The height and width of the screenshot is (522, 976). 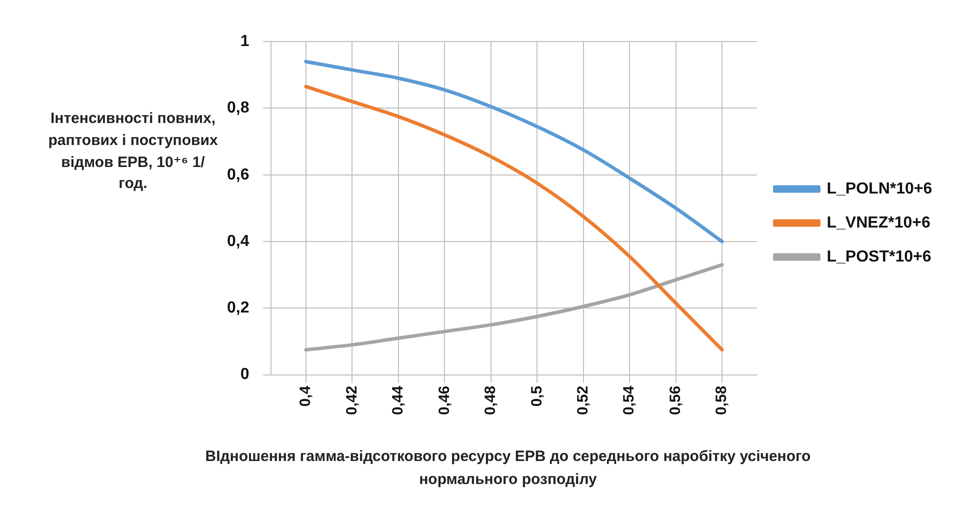 I want to click on x-tick-label: 0,48, so click(x=491, y=401).